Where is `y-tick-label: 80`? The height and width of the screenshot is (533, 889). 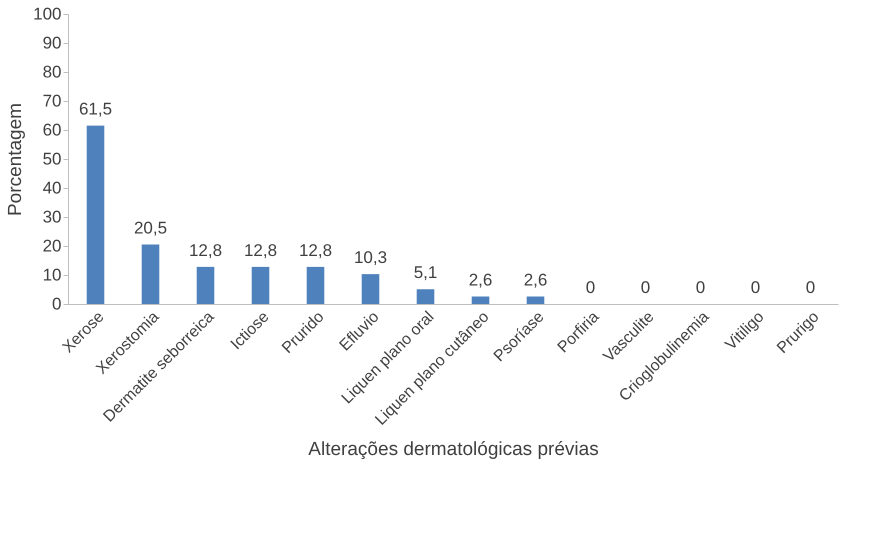 y-tick-label: 80 is located at coordinates (52, 72).